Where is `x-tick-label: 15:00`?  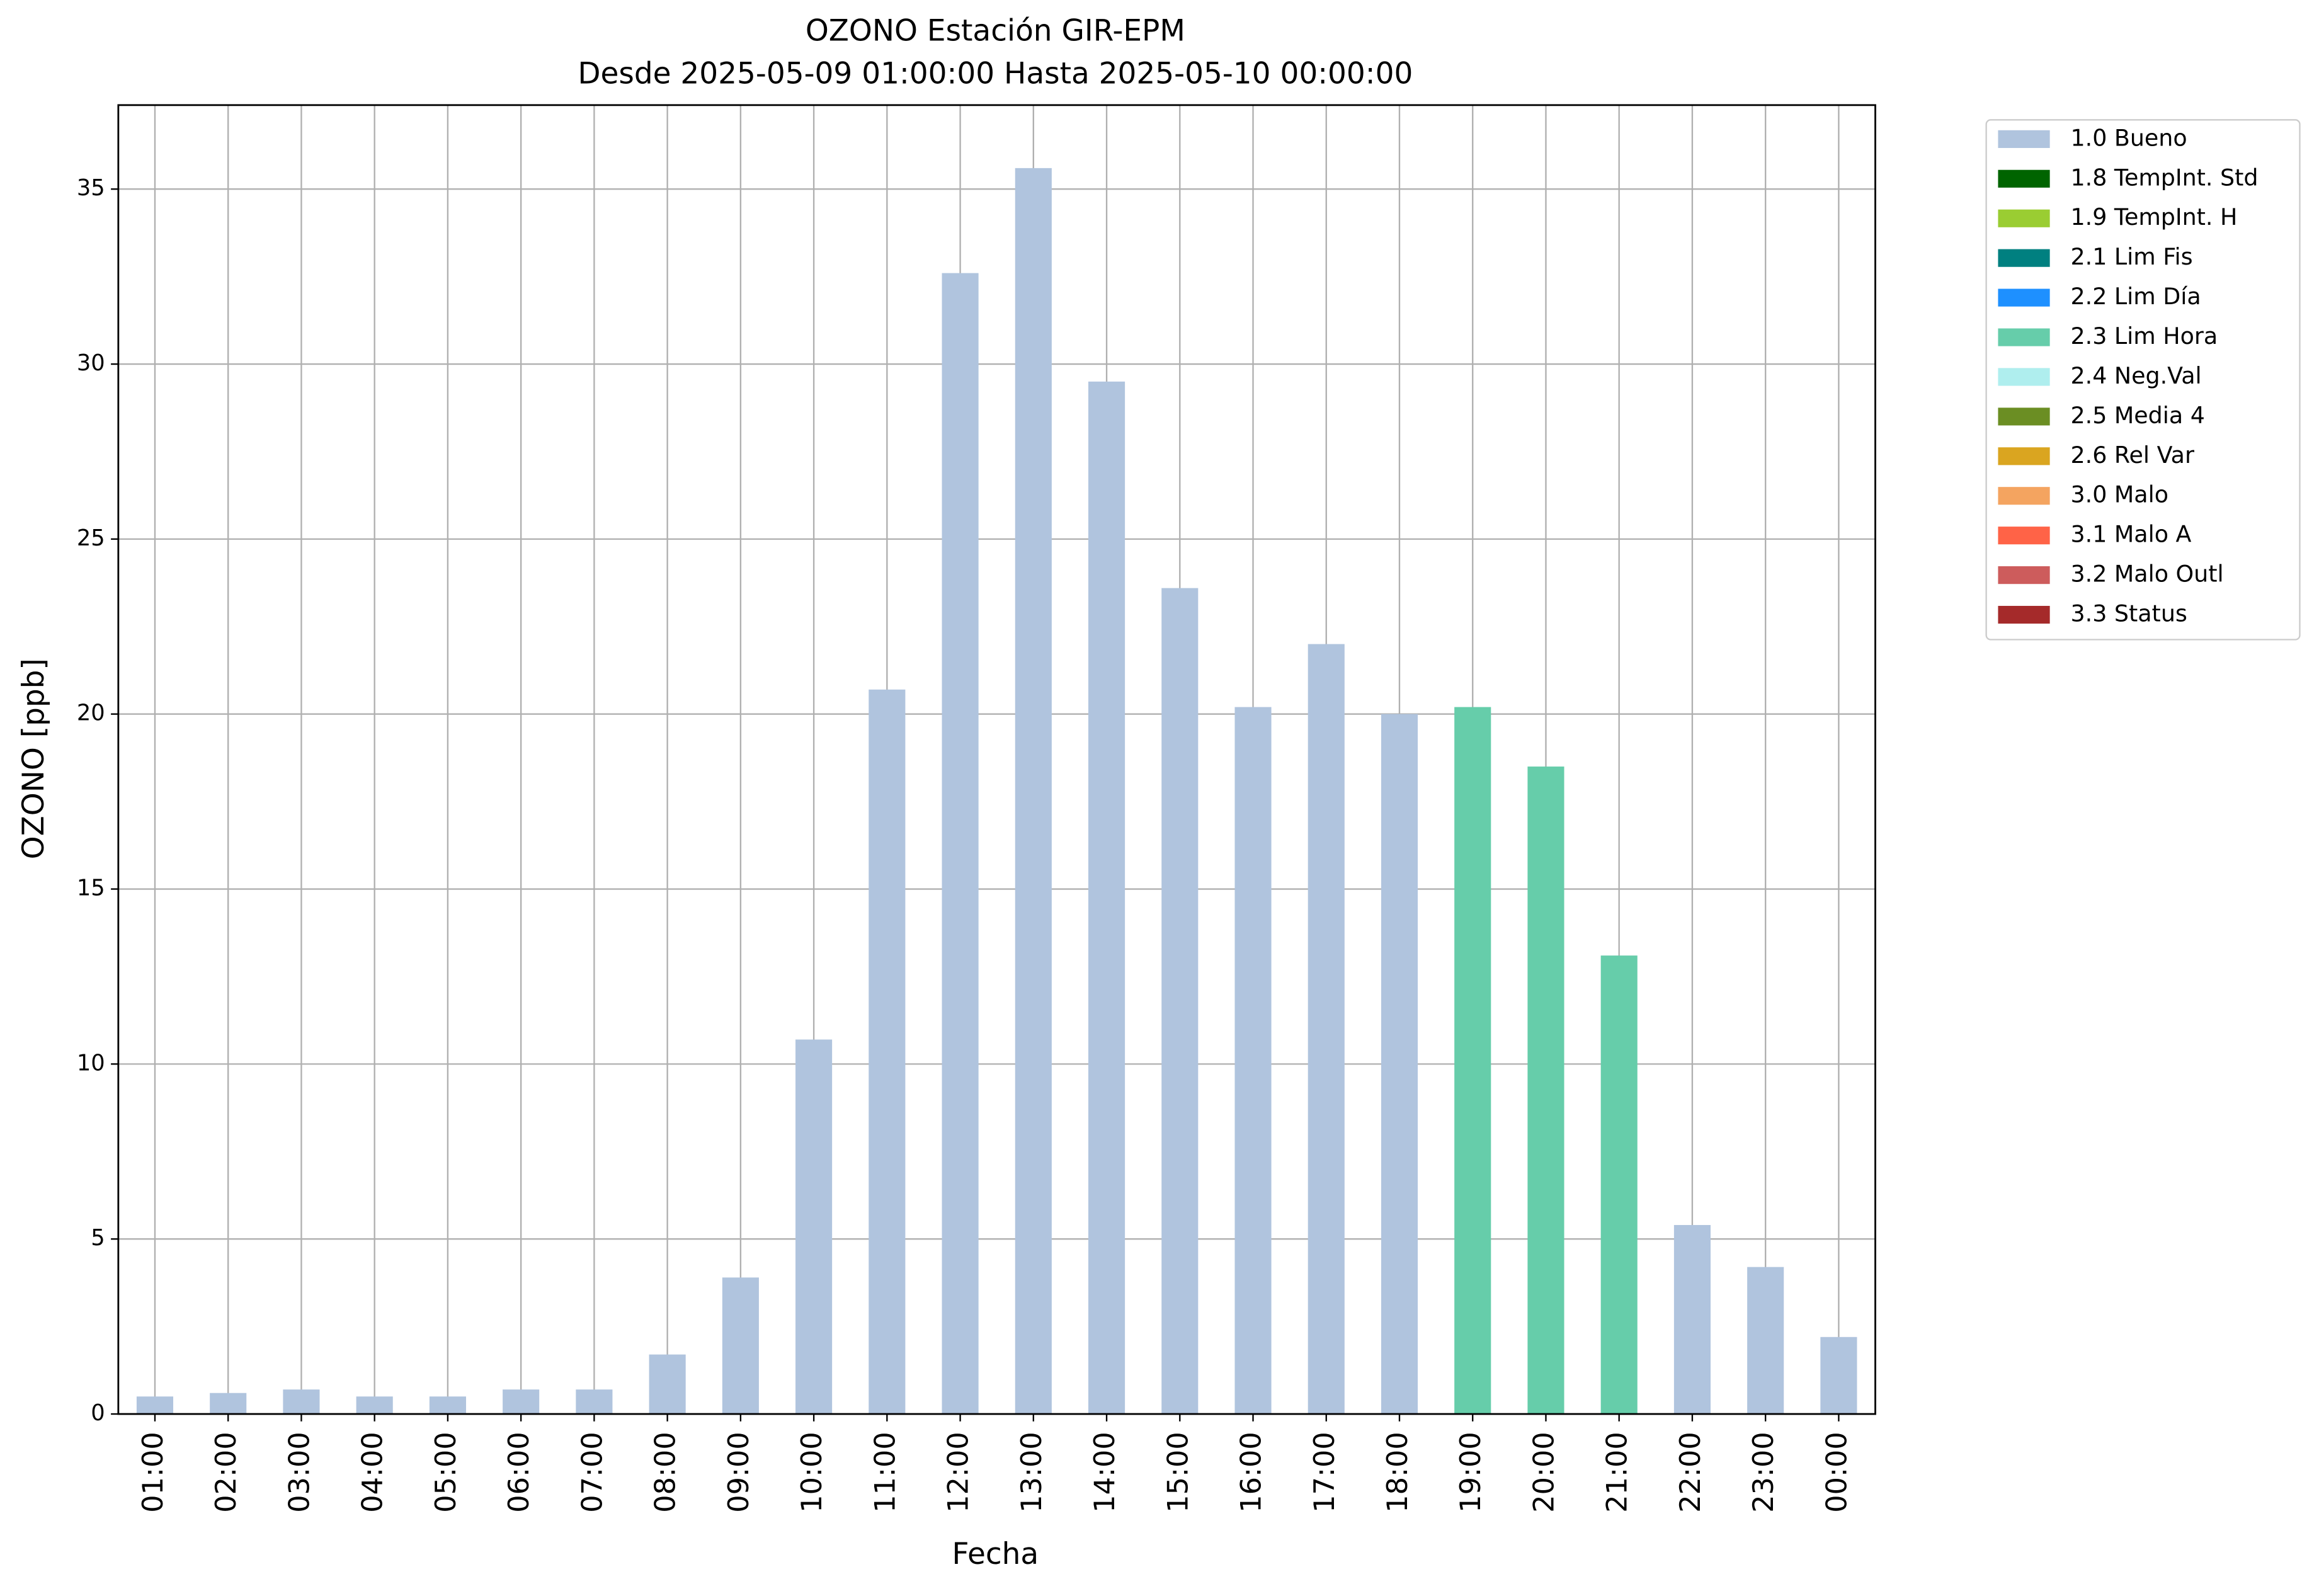 x-tick-label: 15:00 is located at coordinates (1177, 1472).